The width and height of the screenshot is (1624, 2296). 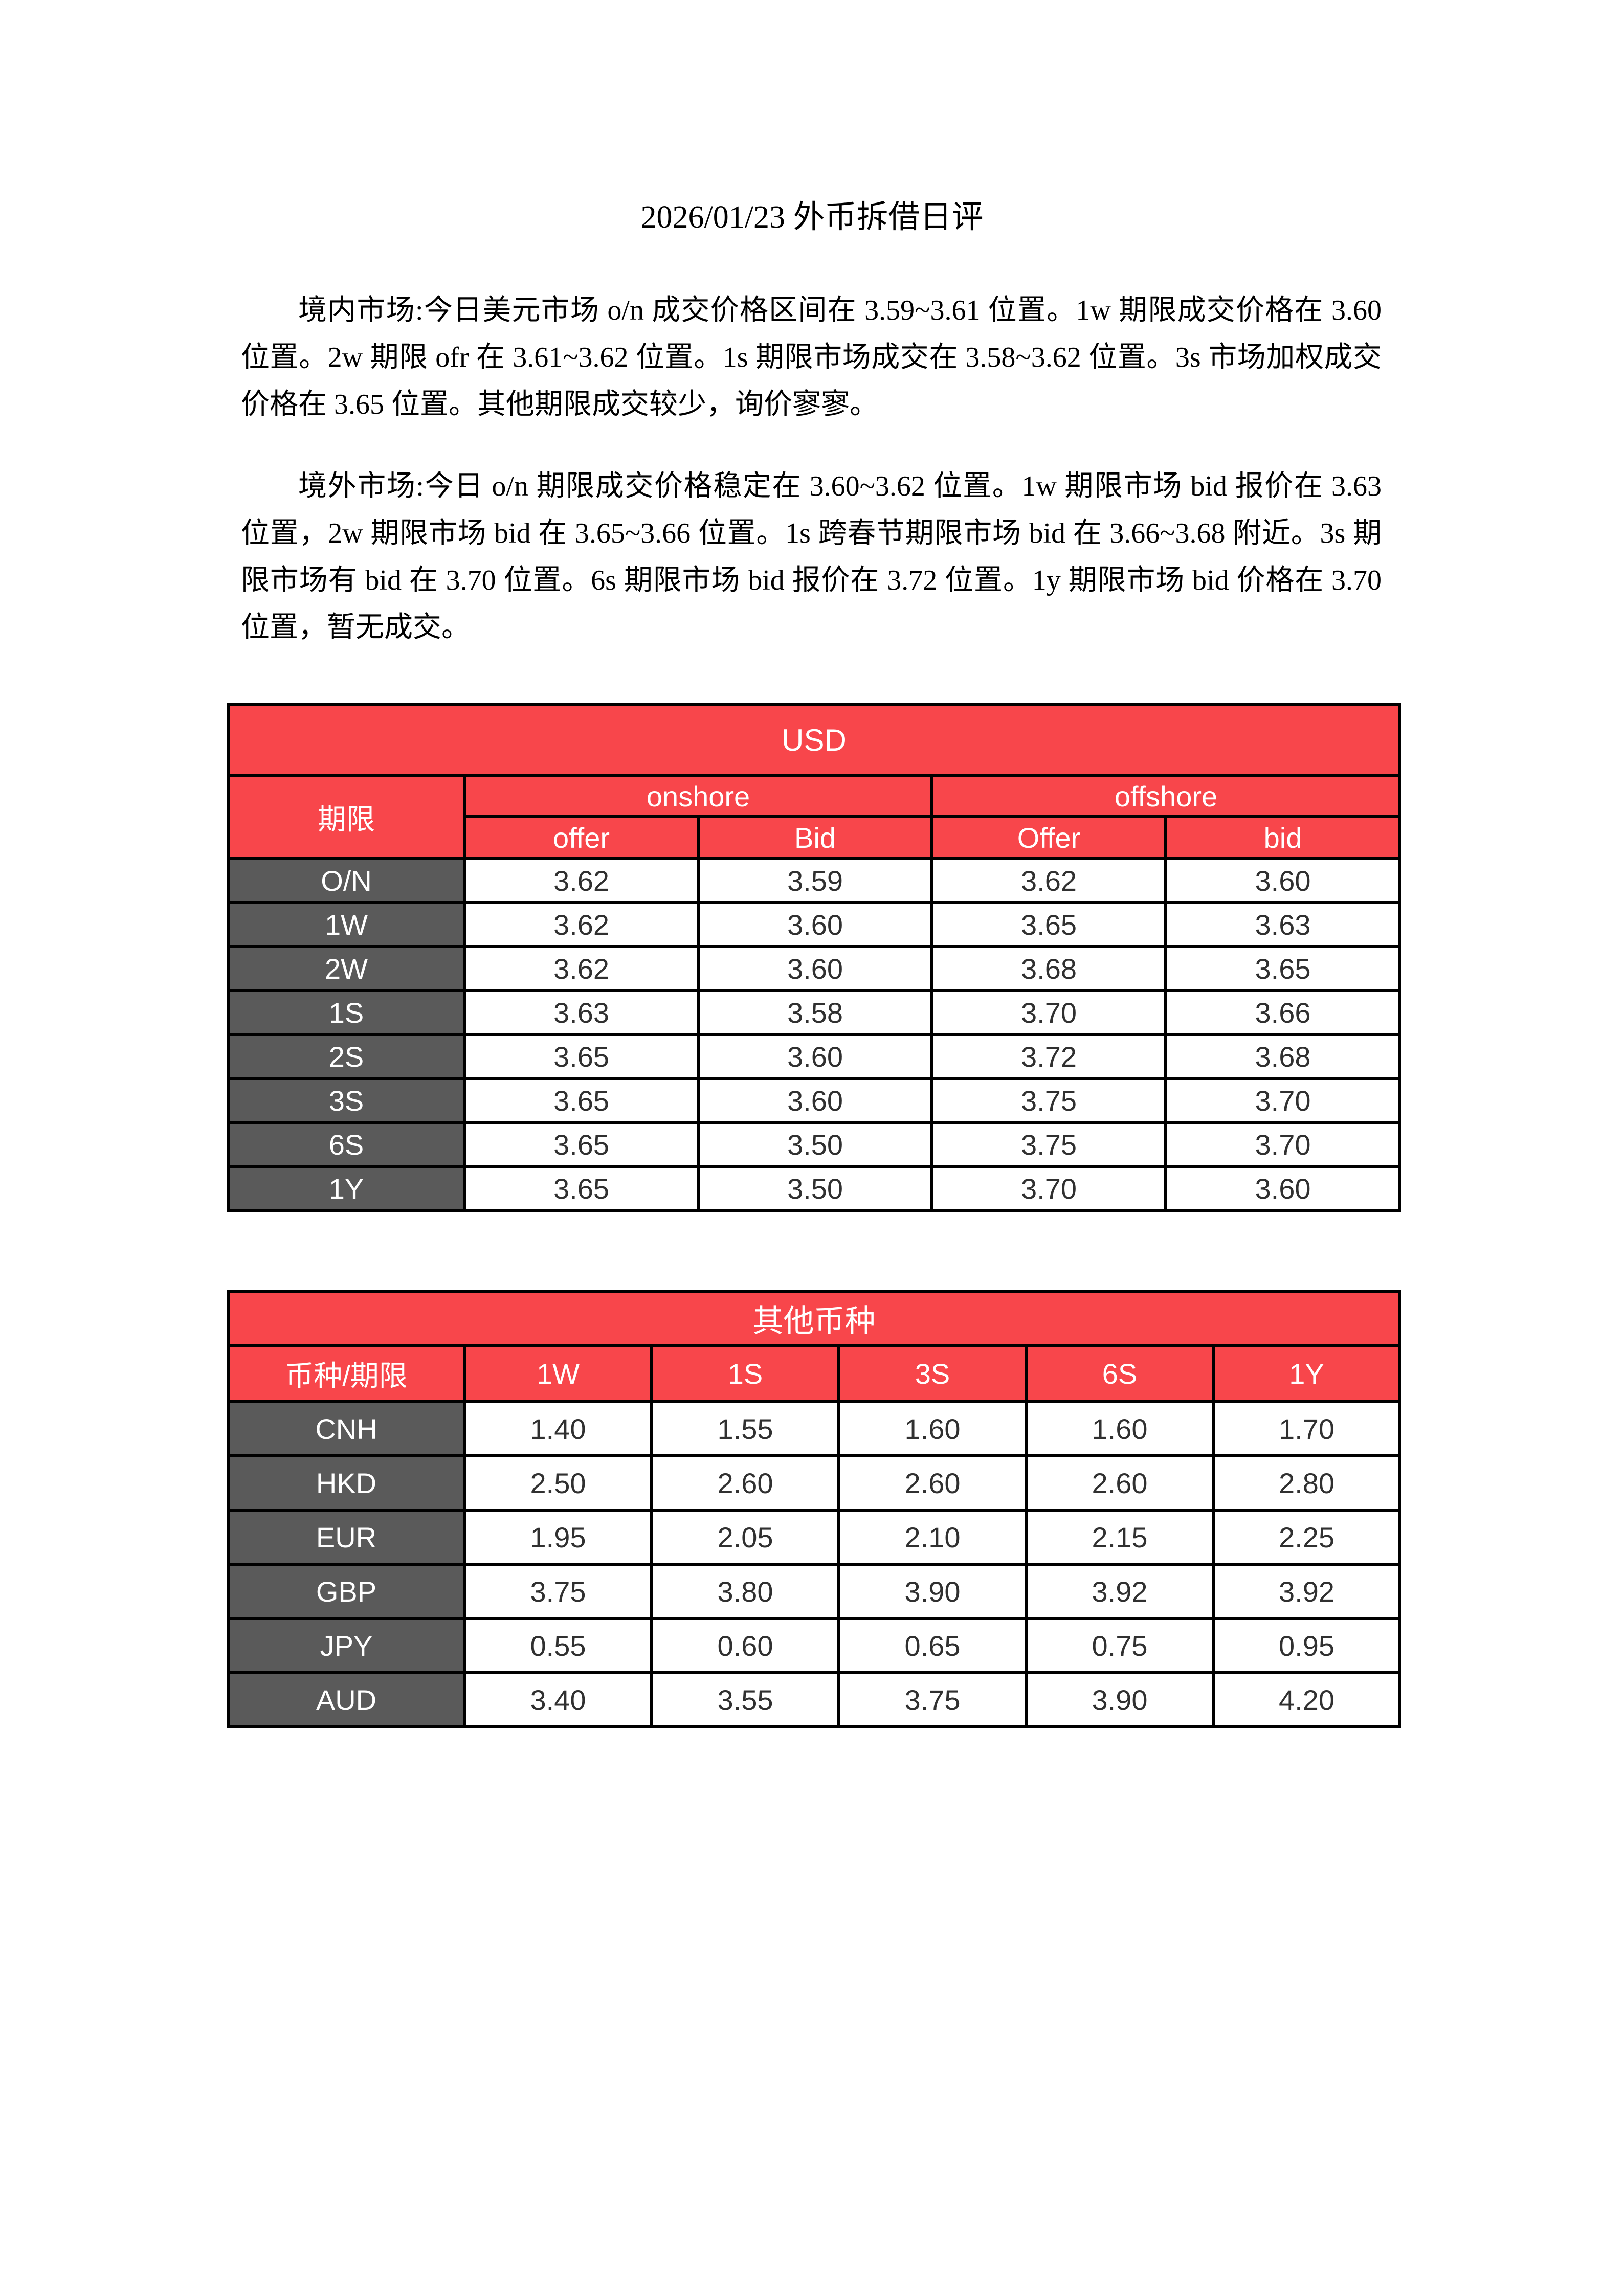 What do you see at coordinates (346, 1429) in the screenshot?
I see `currency-label: CNH` at bounding box center [346, 1429].